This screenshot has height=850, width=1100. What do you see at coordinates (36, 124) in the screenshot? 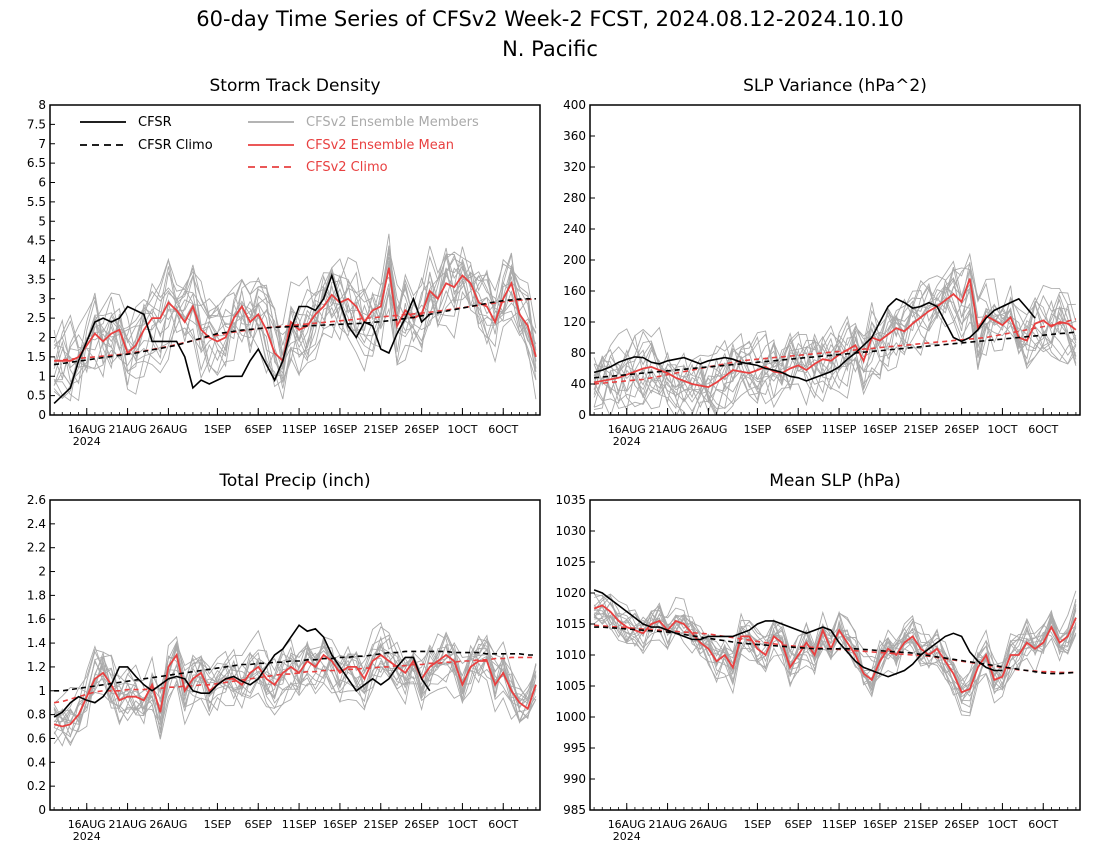
I see `y-tick-label: 7.5` at bounding box center [36, 124].